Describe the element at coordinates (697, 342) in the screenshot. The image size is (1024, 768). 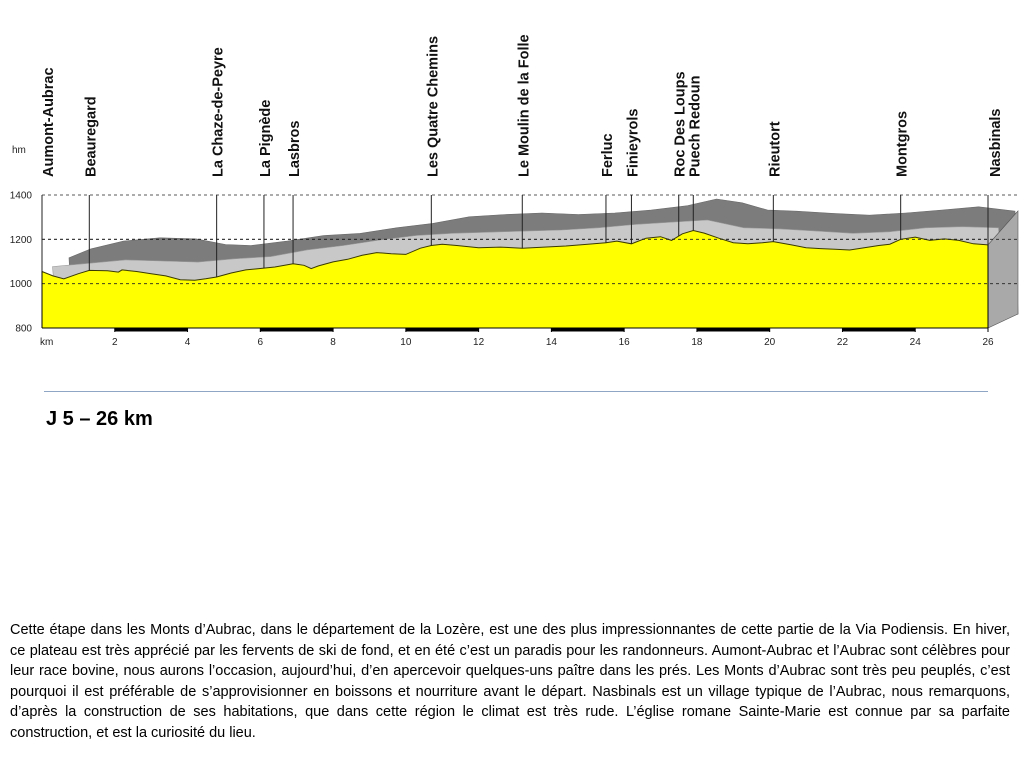
I see `x-tick-18: 18` at that location.